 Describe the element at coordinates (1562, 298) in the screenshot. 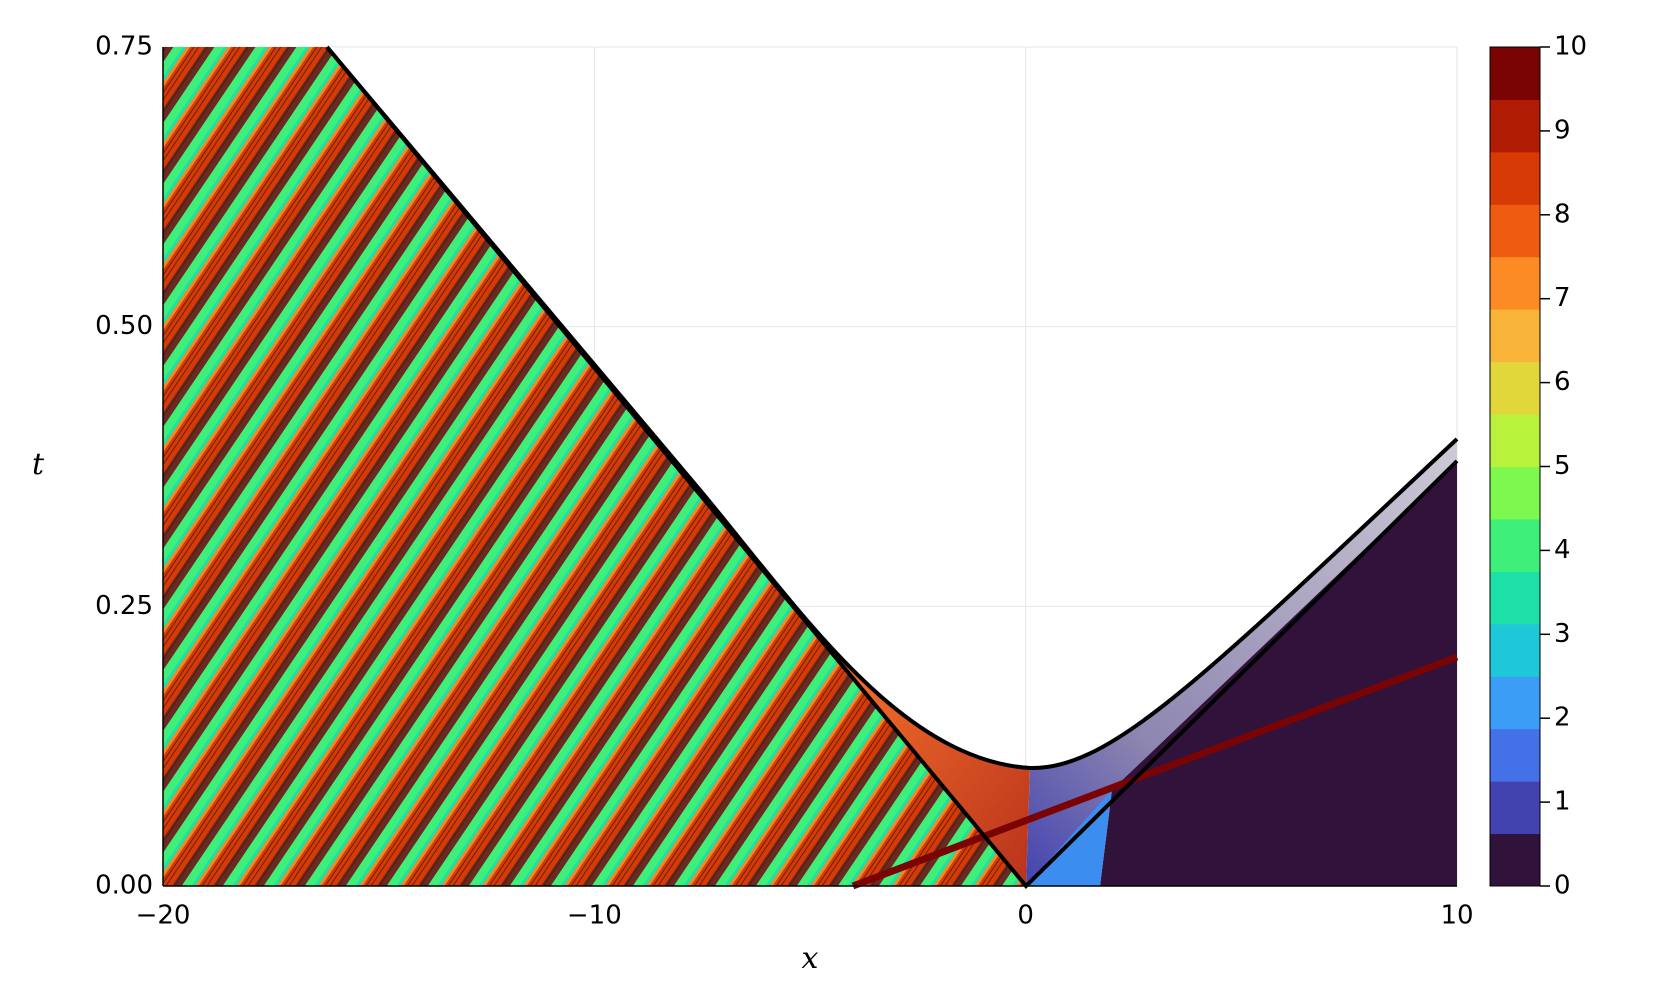

I see `colorbar-tick-label: 7` at that location.